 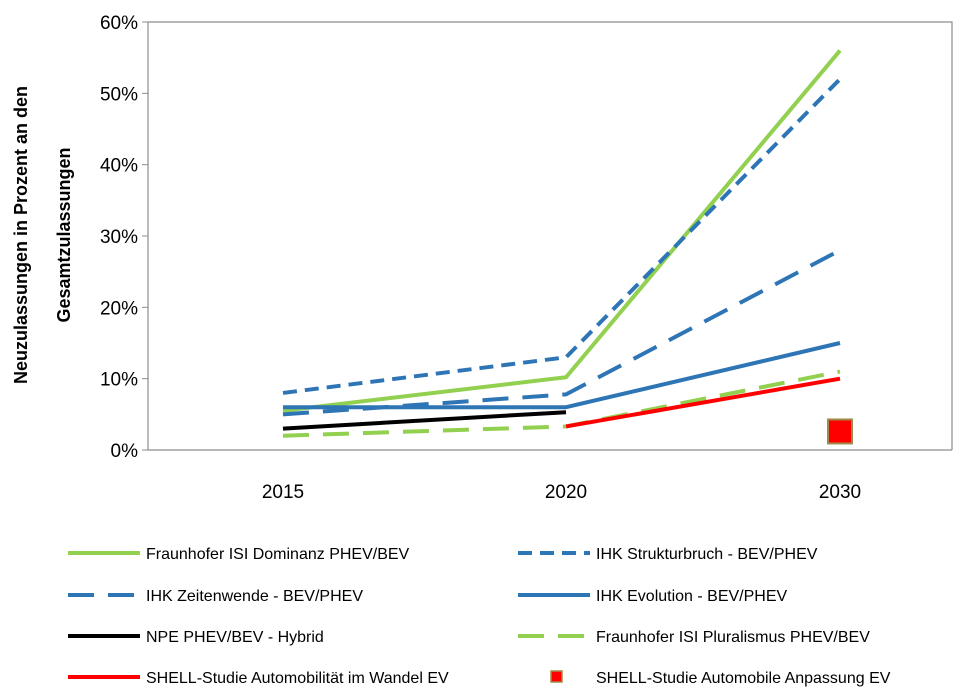 I want to click on legend-label: IHK Zeitenwende - BEV/PHEV, so click(x=254, y=596).